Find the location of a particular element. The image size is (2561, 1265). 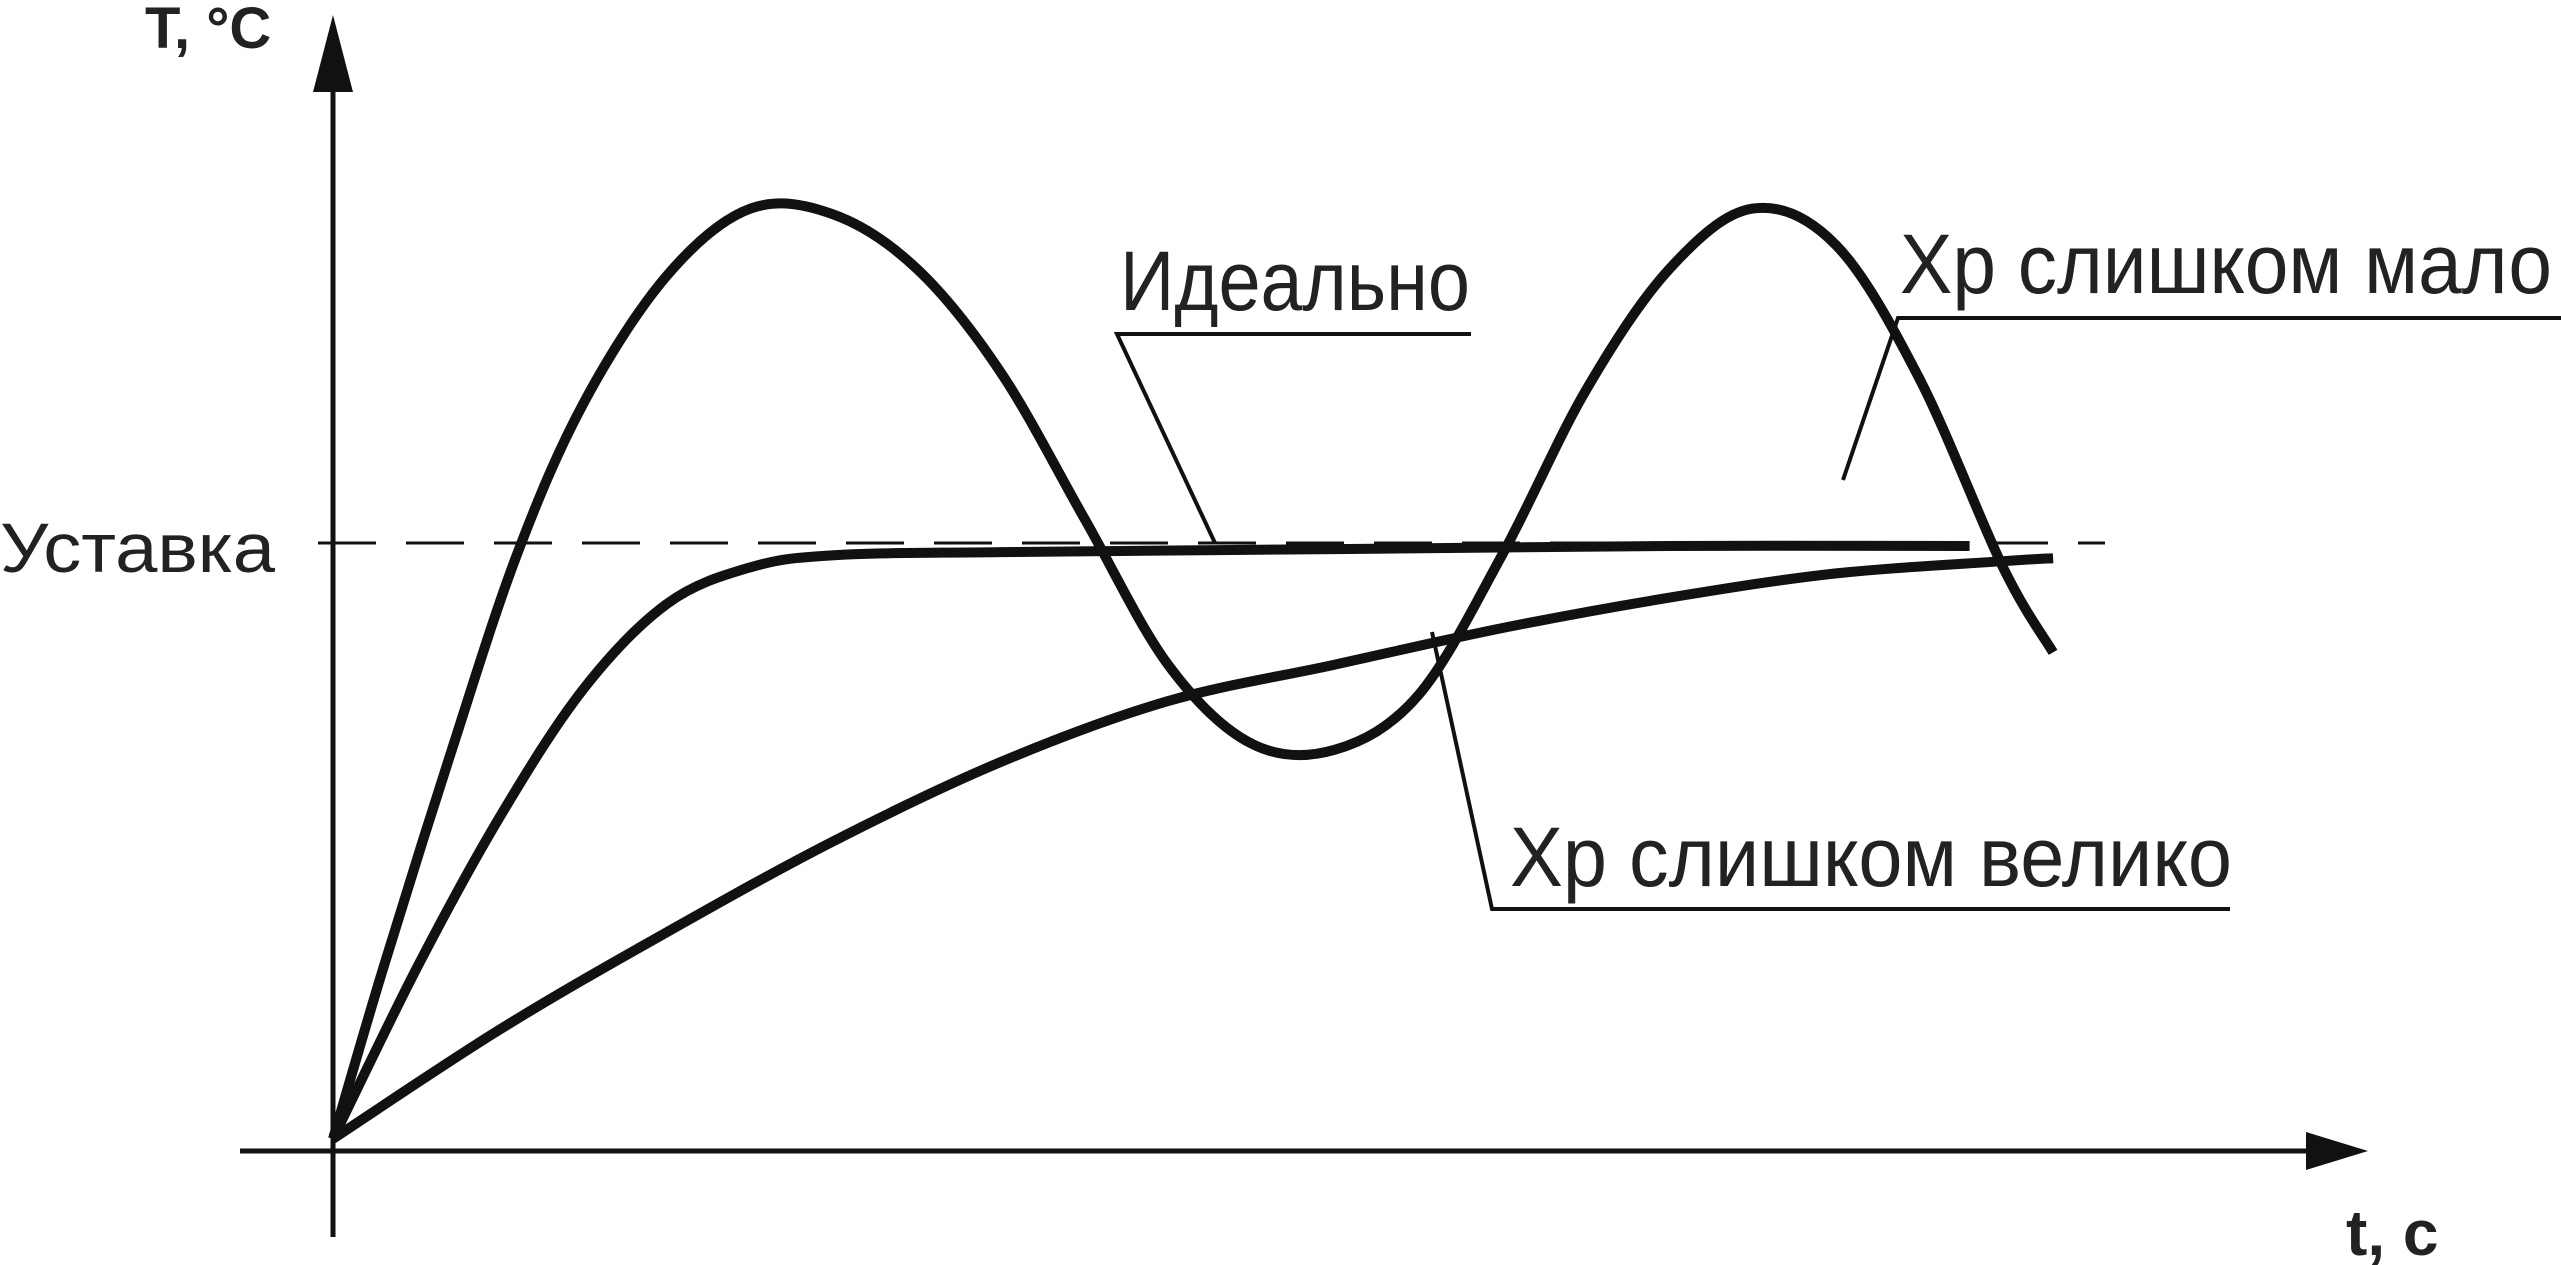

setpoint-label: Уставка is located at coordinates (137, 548).